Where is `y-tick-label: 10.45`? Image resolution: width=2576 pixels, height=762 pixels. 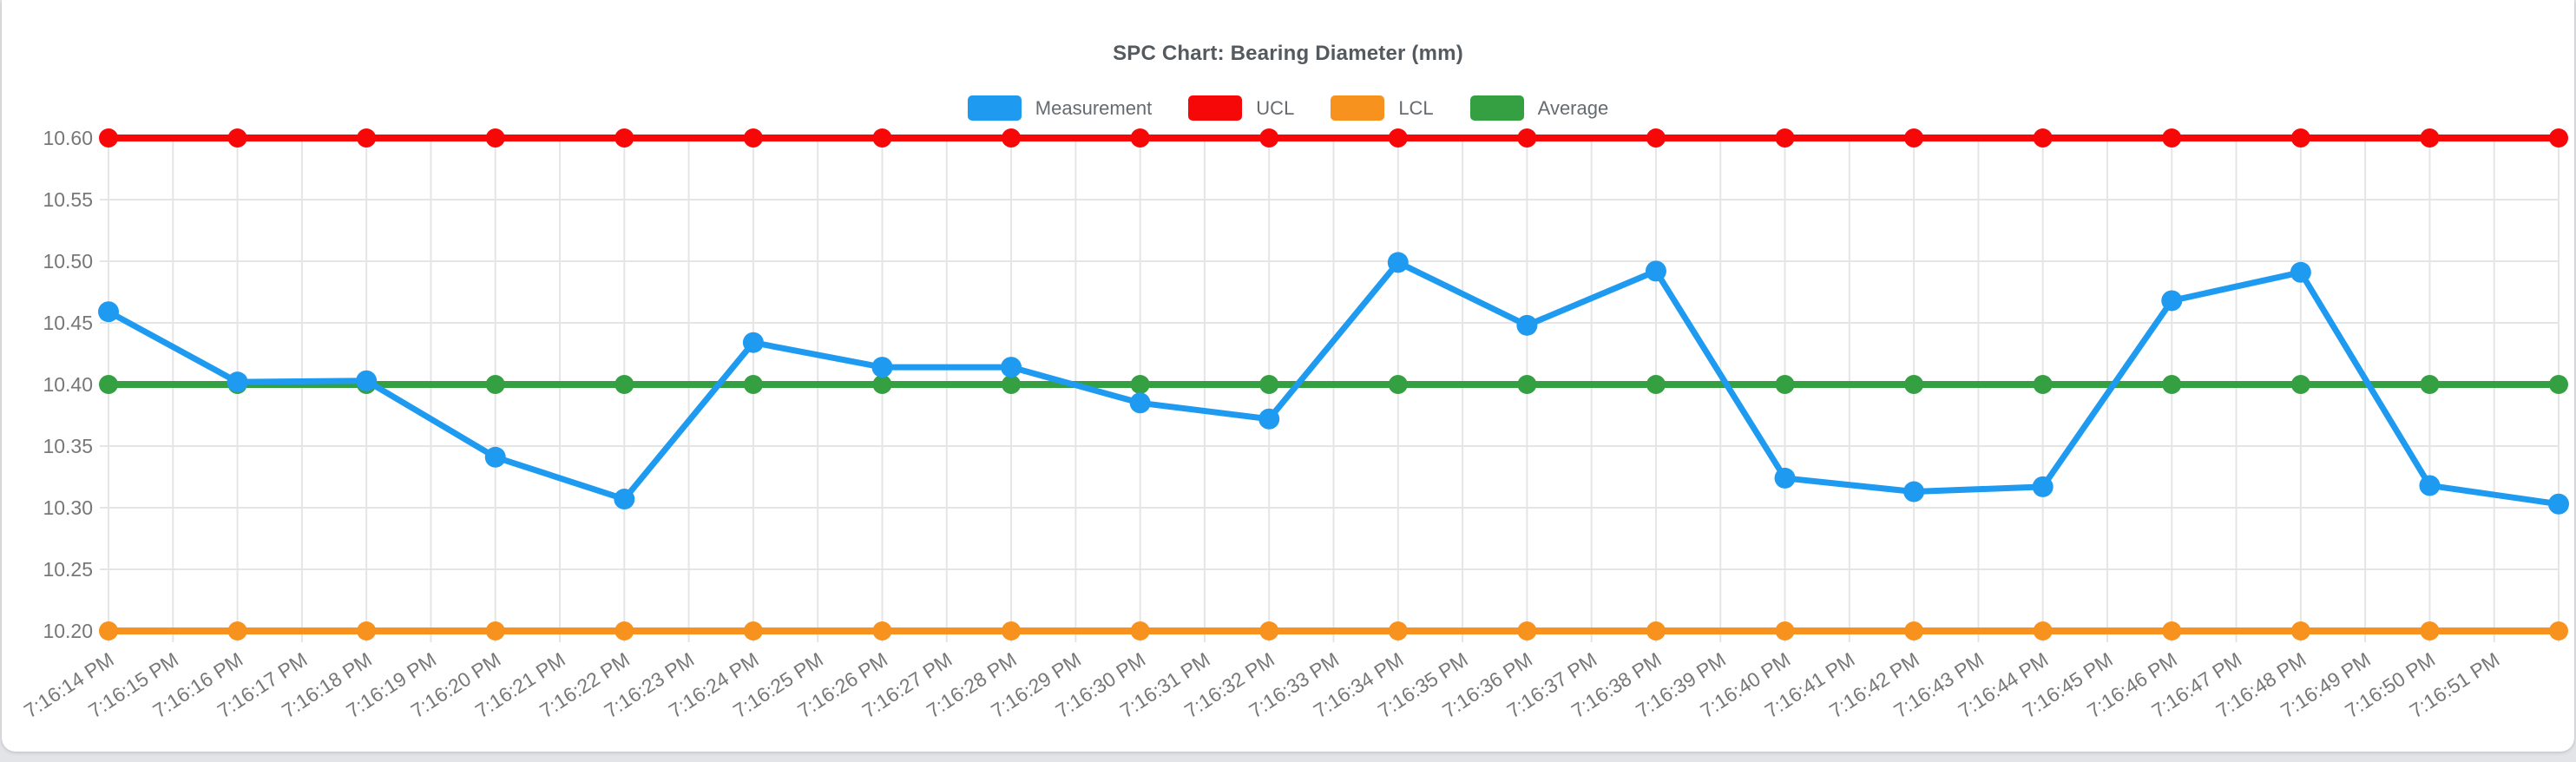 y-tick-label: 10.45 is located at coordinates (68, 323).